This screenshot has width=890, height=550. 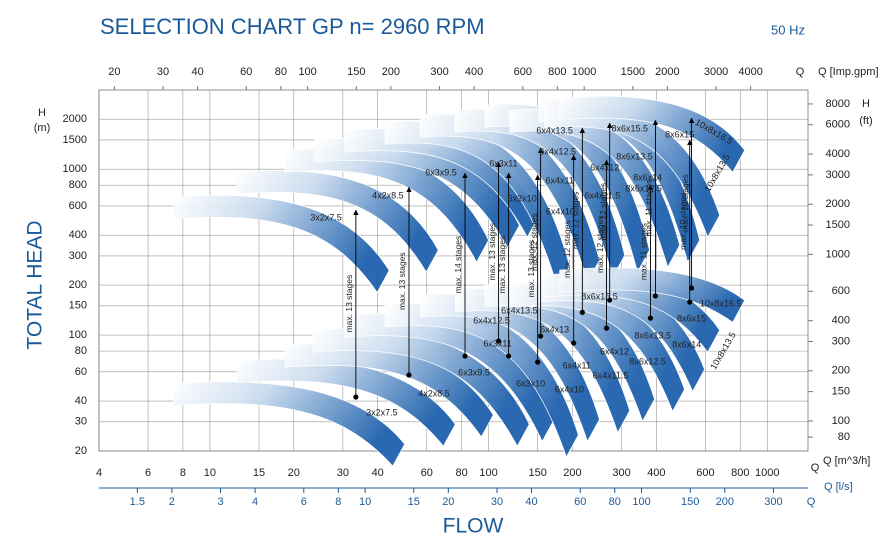 I want to click on y2-label: H, so click(x=866, y=104).